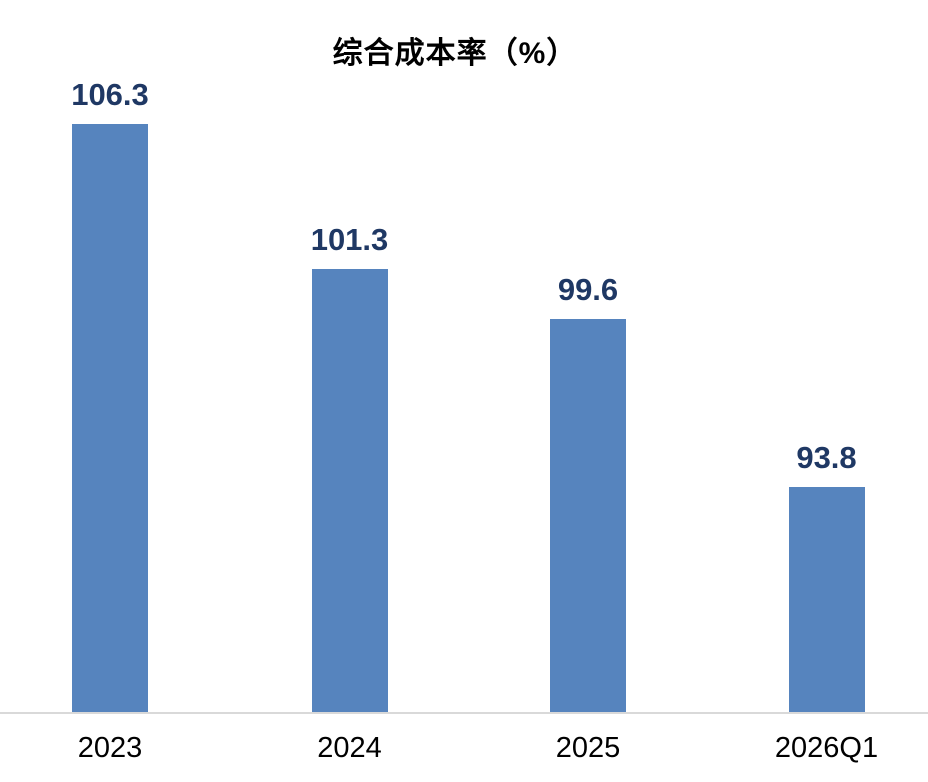  I want to click on value-label-2023: 106.3, so click(110, 95).